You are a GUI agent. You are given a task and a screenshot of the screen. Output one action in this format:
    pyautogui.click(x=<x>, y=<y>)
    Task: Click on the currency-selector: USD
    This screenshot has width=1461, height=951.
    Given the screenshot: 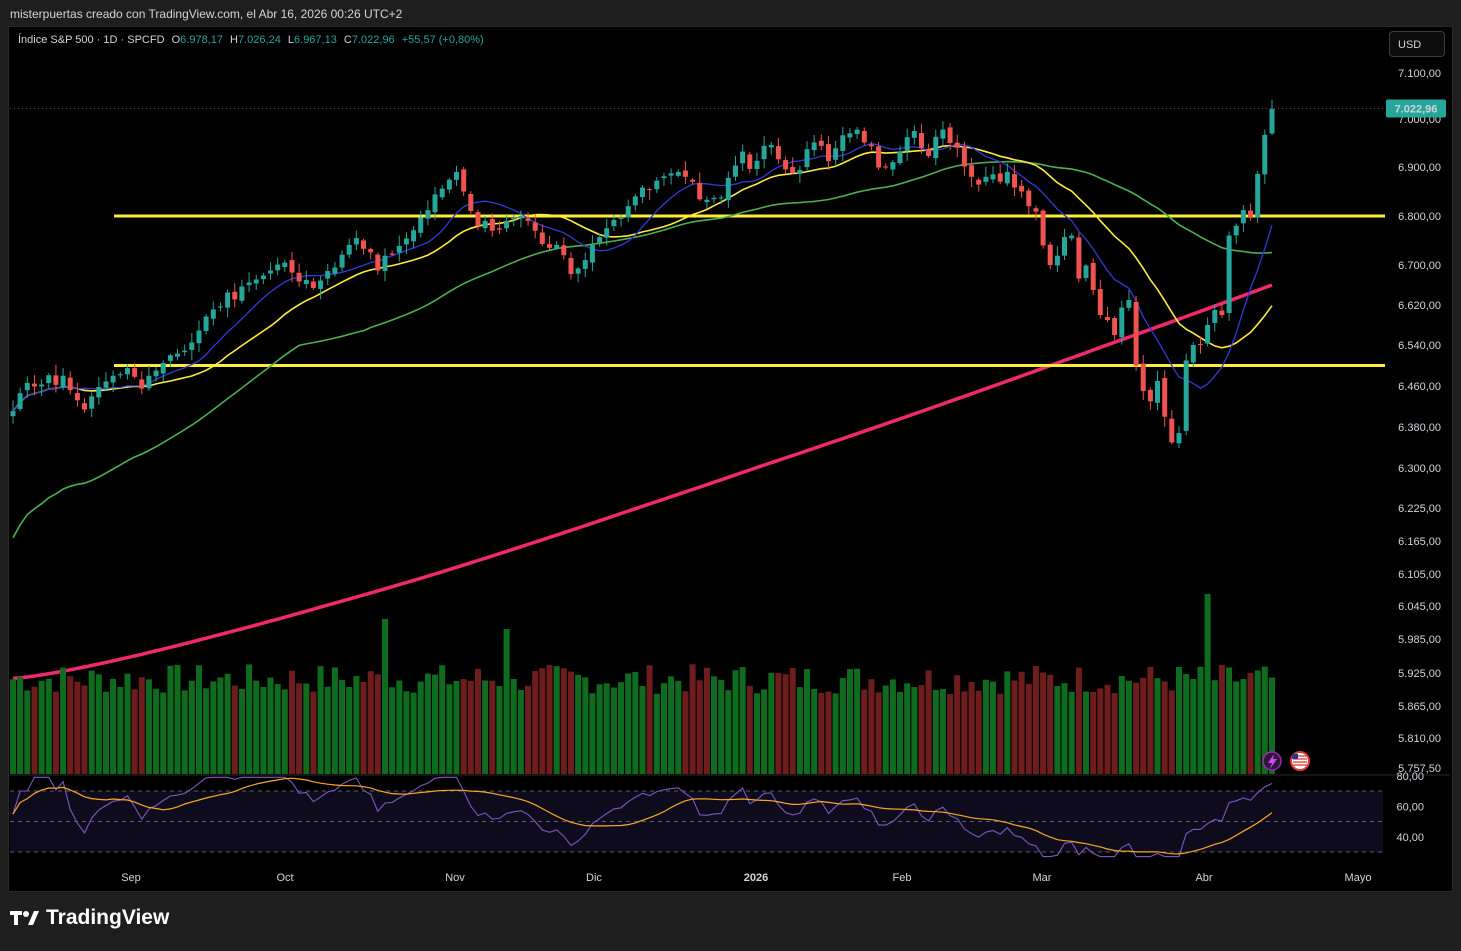 What is the action you would take?
    pyautogui.click(x=1417, y=44)
    